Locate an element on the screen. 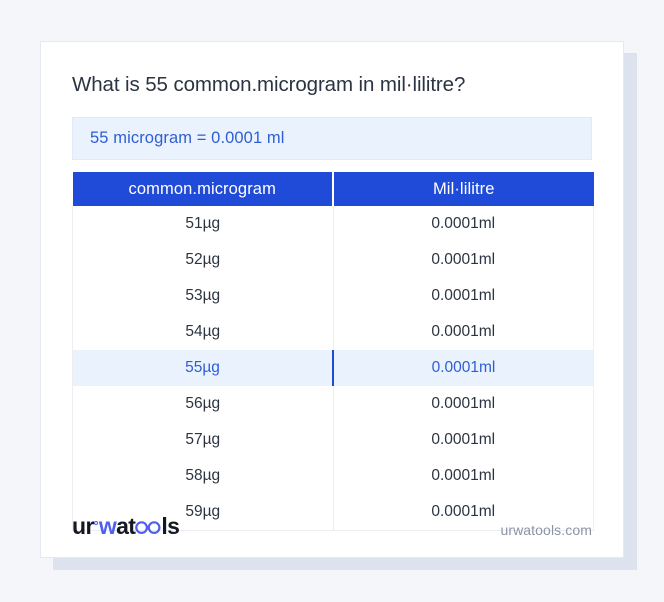 The width and height of the screenshot is (664, 602). table-header-row: common.microgram Mil·lilitre is located at coordinates (333, 189).